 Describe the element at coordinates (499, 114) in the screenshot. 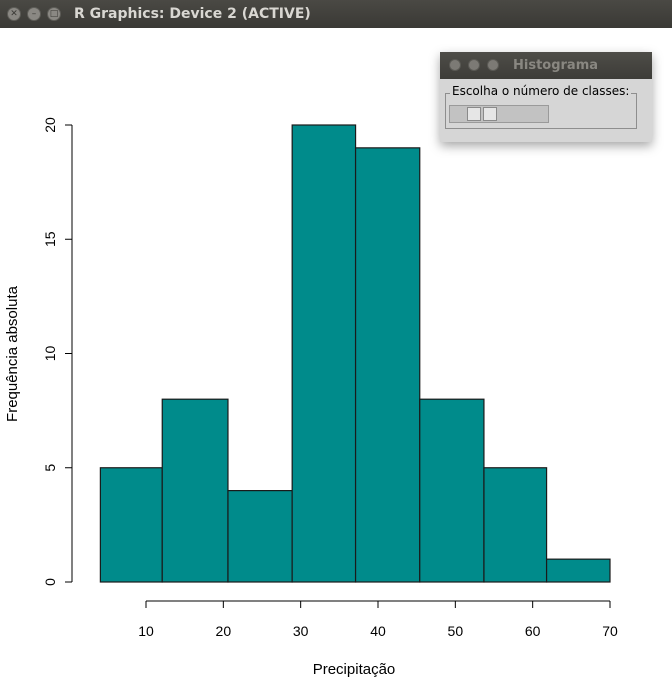

I see `classes-slider` at that location.